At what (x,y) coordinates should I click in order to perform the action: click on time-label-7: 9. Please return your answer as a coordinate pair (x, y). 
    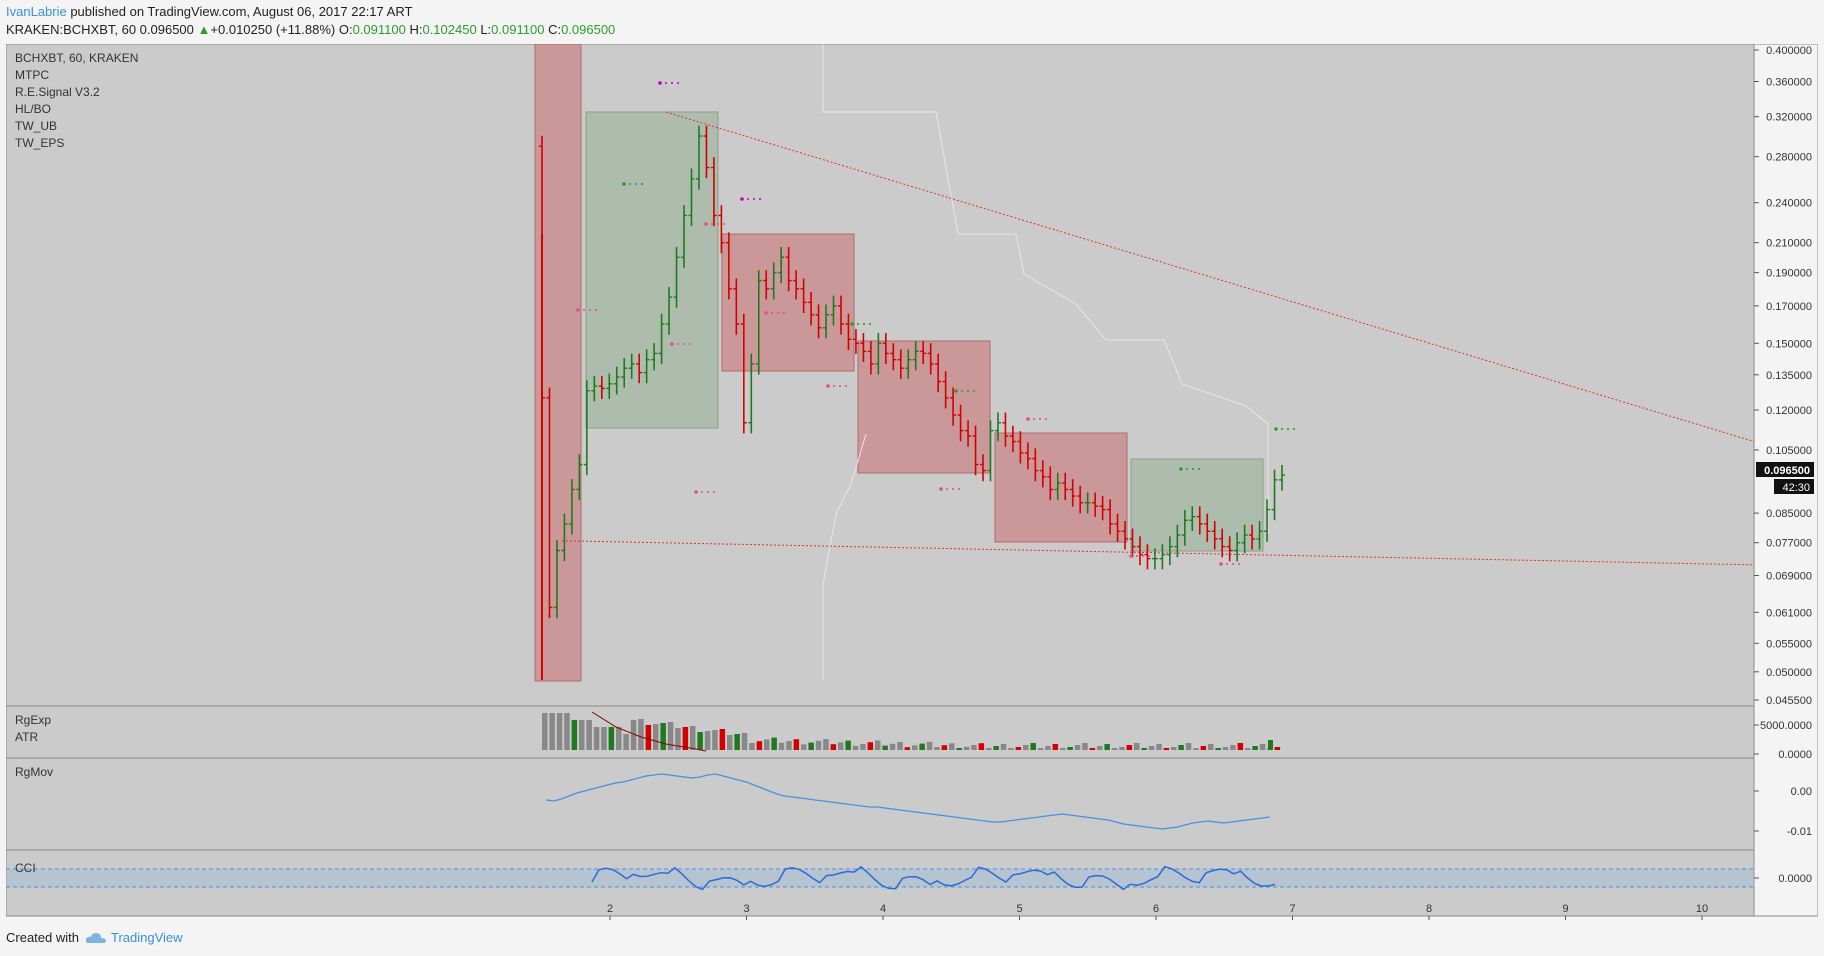
    Looking at the image, I should click on (1565, 909).